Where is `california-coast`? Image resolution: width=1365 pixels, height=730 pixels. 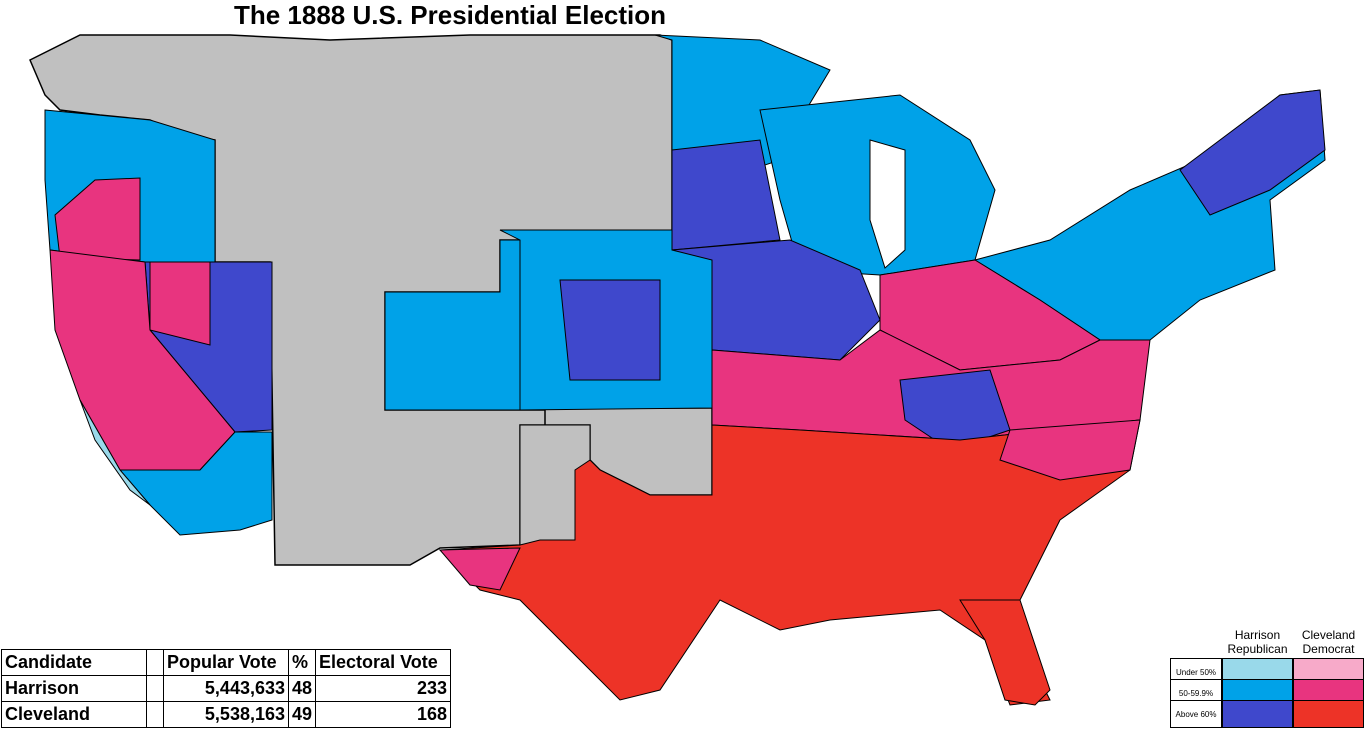 california-coast is located at coordinates (115, 452).